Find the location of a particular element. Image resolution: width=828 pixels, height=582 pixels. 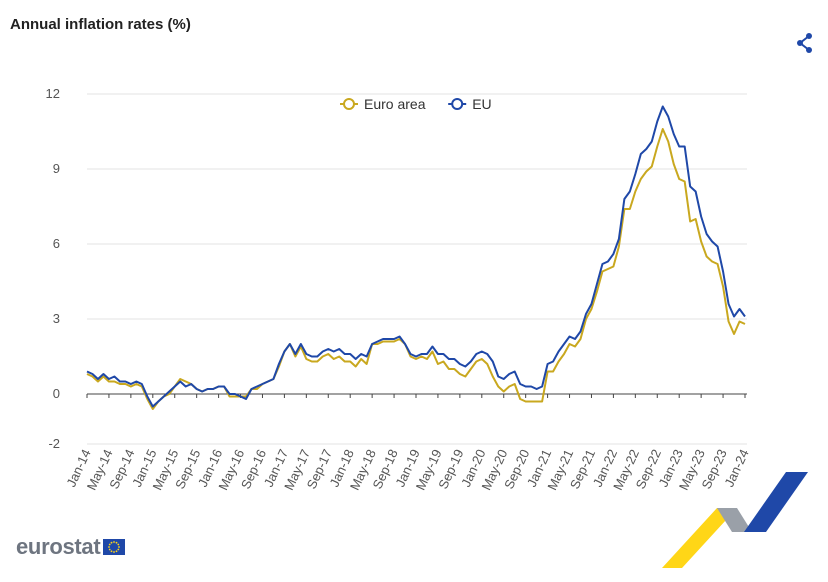

share-icon is located at coordinates (805, 43).